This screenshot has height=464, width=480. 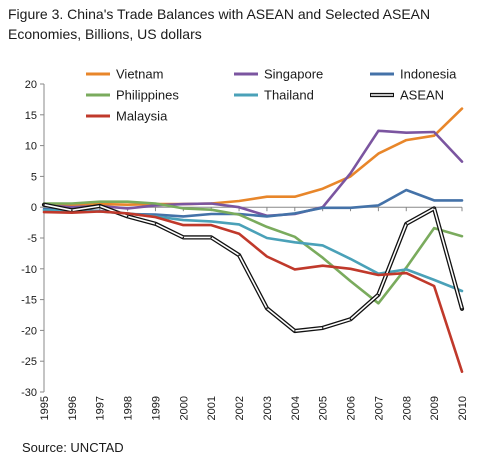 I want to click on legend-label-asean: ASEAN, so click(x=422, y=95).